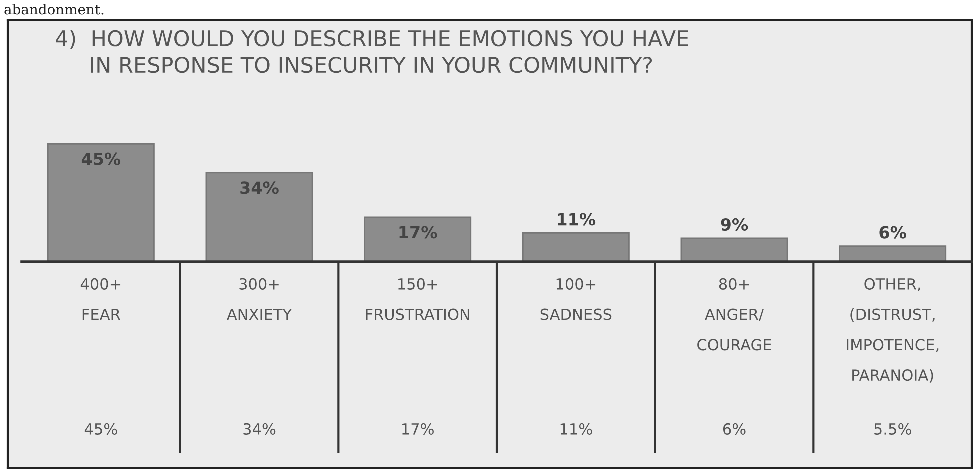  I want to click on category-label: 100+ SADNESS 11%, so click(576, 356).